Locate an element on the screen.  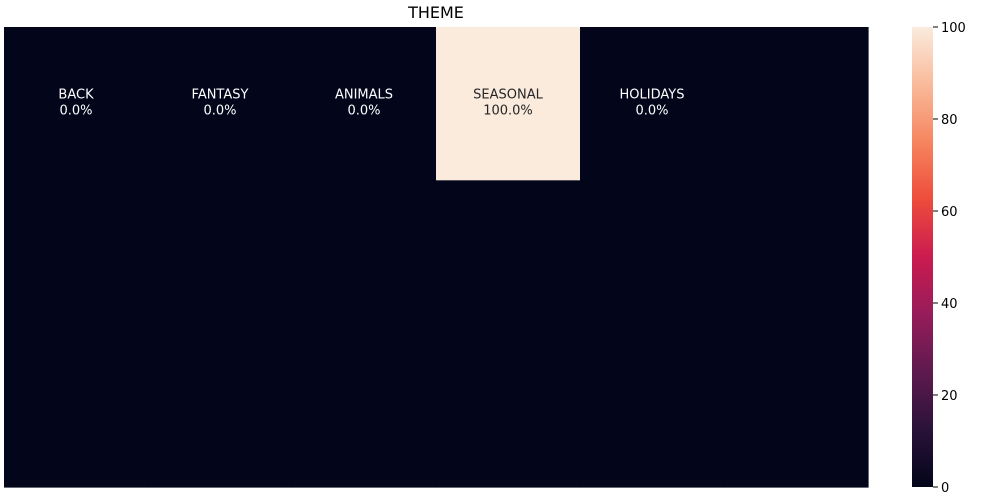
cell-category-label: BACK is located at coordinates (76, 95).